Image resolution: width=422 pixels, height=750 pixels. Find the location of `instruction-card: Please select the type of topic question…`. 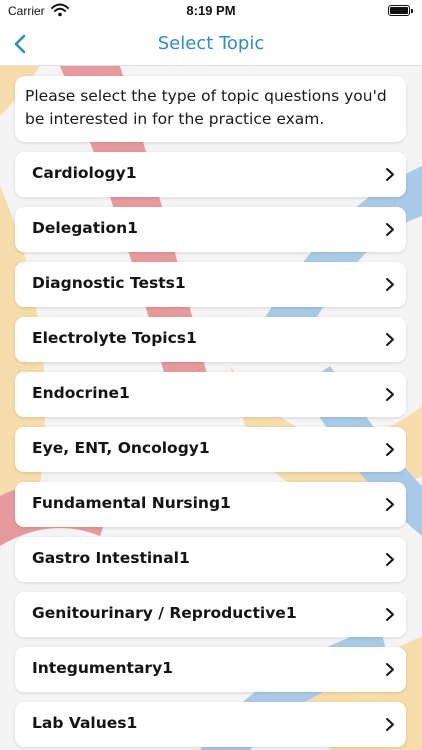

instruction-card: Please select the type of topic question… is located at coordinates (210, 109).